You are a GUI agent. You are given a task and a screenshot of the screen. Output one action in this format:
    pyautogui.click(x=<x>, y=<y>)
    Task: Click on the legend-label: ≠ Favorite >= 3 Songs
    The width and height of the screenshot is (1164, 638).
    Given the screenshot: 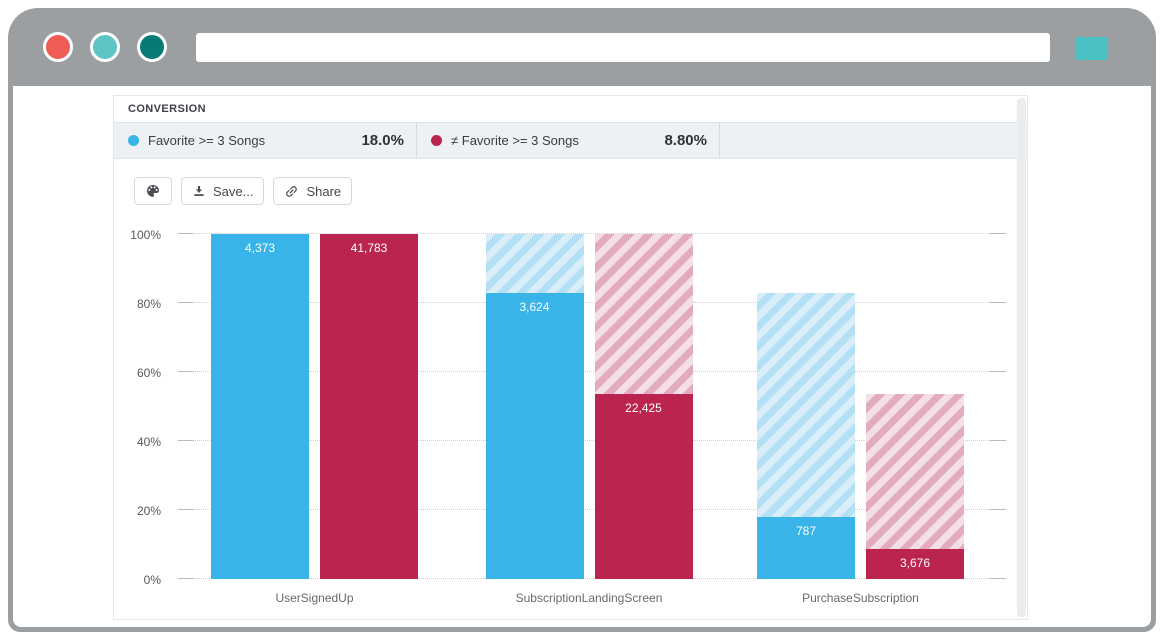 What is the action you would take?
    pyautogui.click(x=515, y=140)
    